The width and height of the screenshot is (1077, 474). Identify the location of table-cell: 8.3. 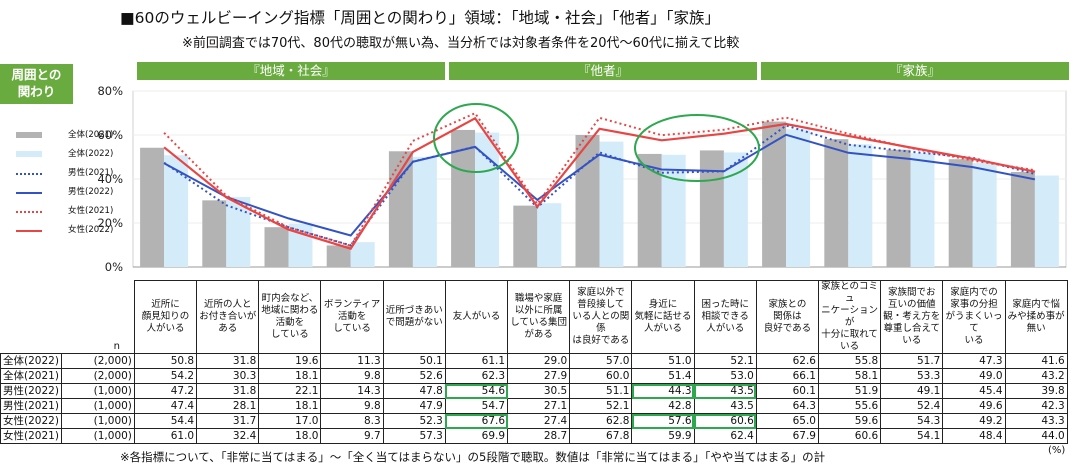
(352, 421).